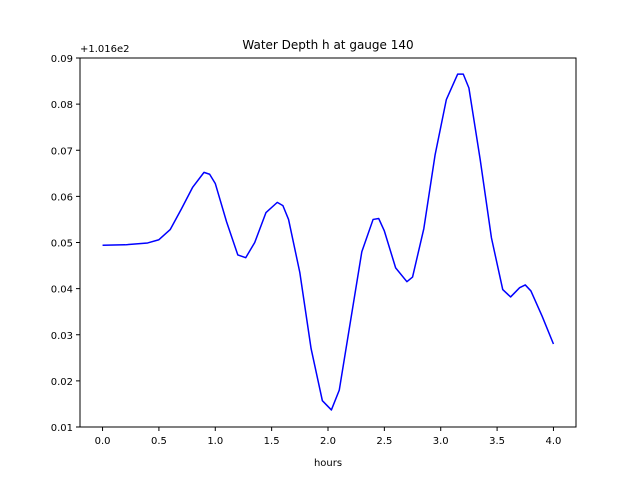  What do you see at coordinates (62, 290) in the screenshot?
I see `y-tick-label: 0.04` at bounding box center [62, 290].